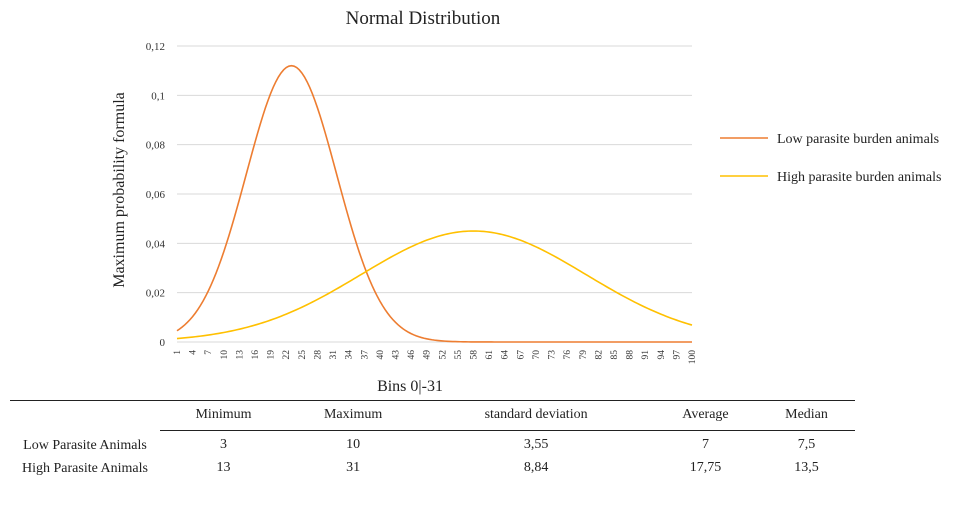 The image size is (969, 528). What do you see at coordinates (705, 444) in the screenshot?
I see `table-cell: 7` at bounding box center [705, 444].